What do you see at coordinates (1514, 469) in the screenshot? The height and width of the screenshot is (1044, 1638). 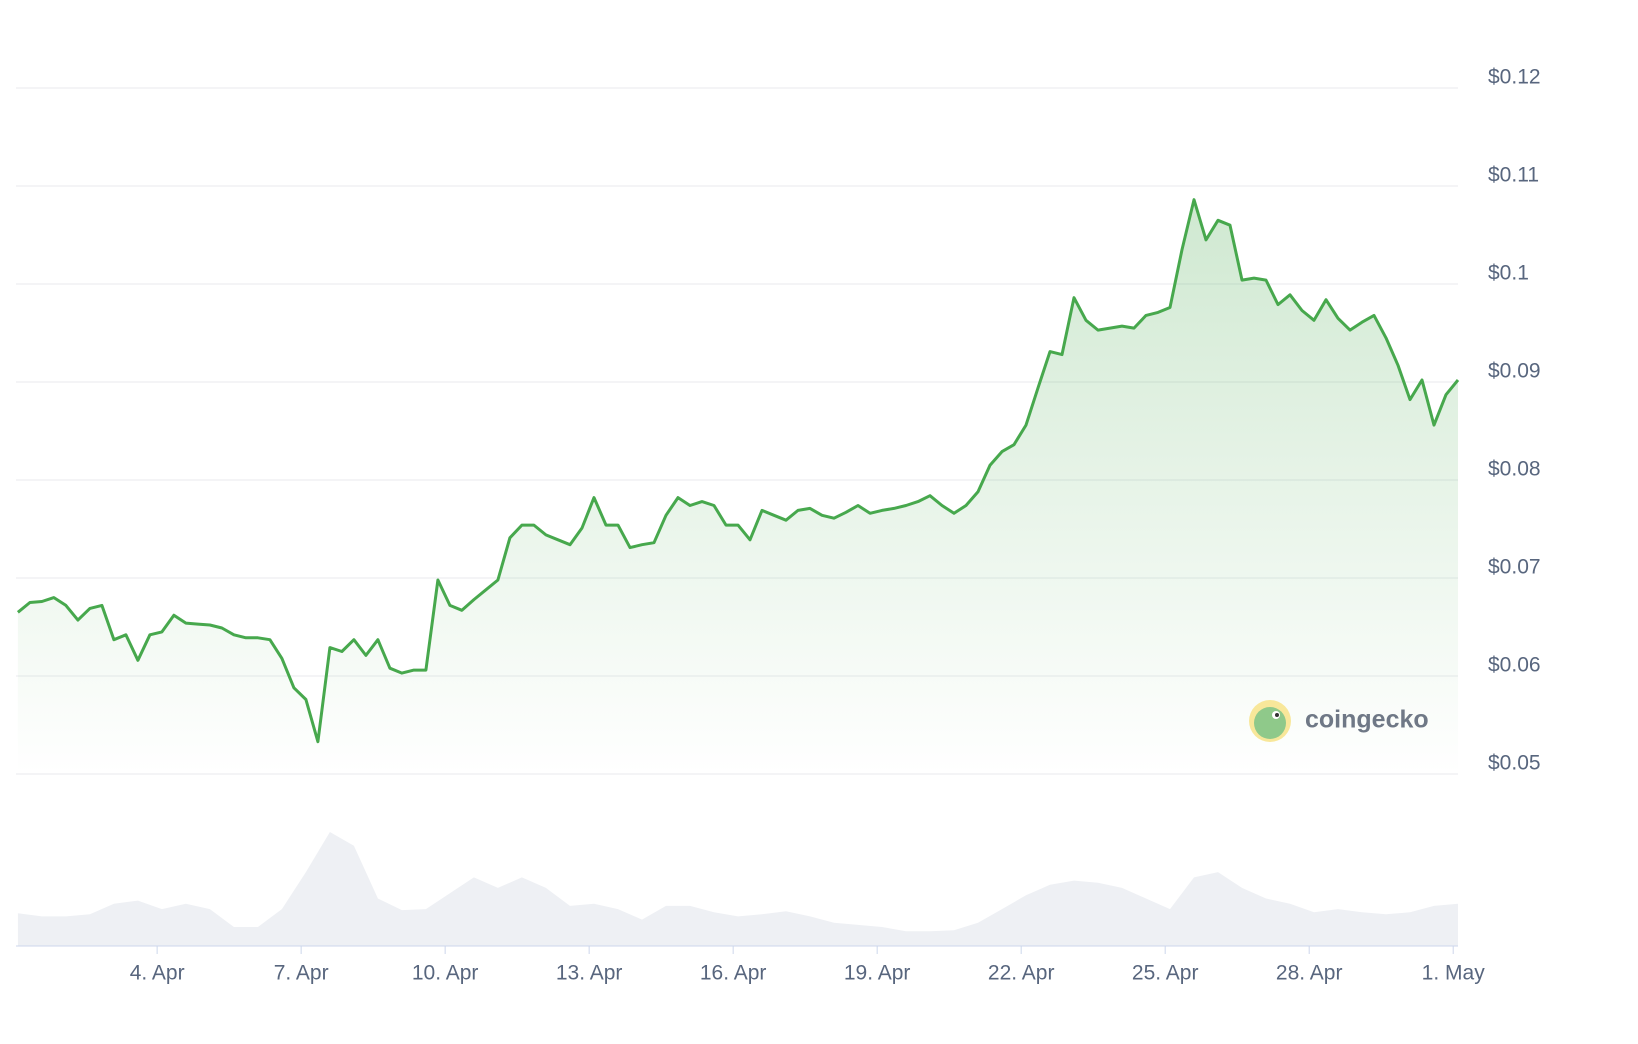 I see `y-tick-label: $0.08` at bounding box center [1514, 469].